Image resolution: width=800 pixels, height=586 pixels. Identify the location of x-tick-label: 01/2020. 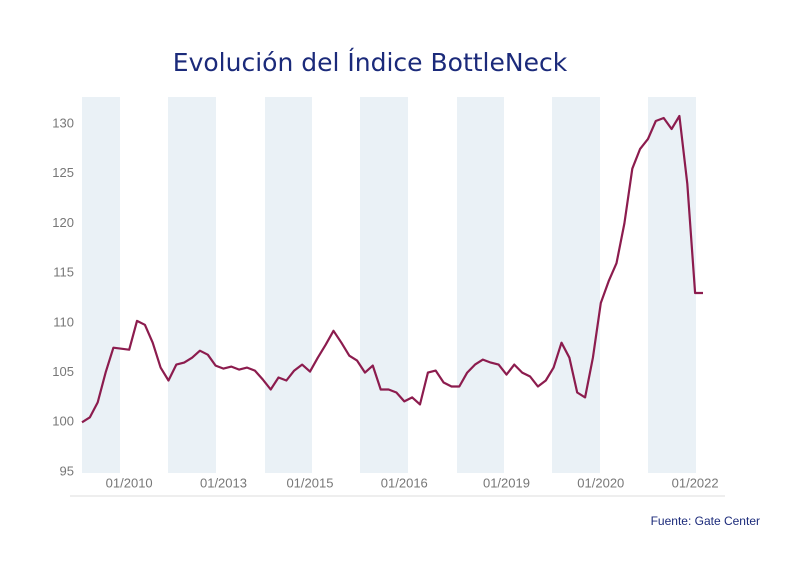
(600, 482).